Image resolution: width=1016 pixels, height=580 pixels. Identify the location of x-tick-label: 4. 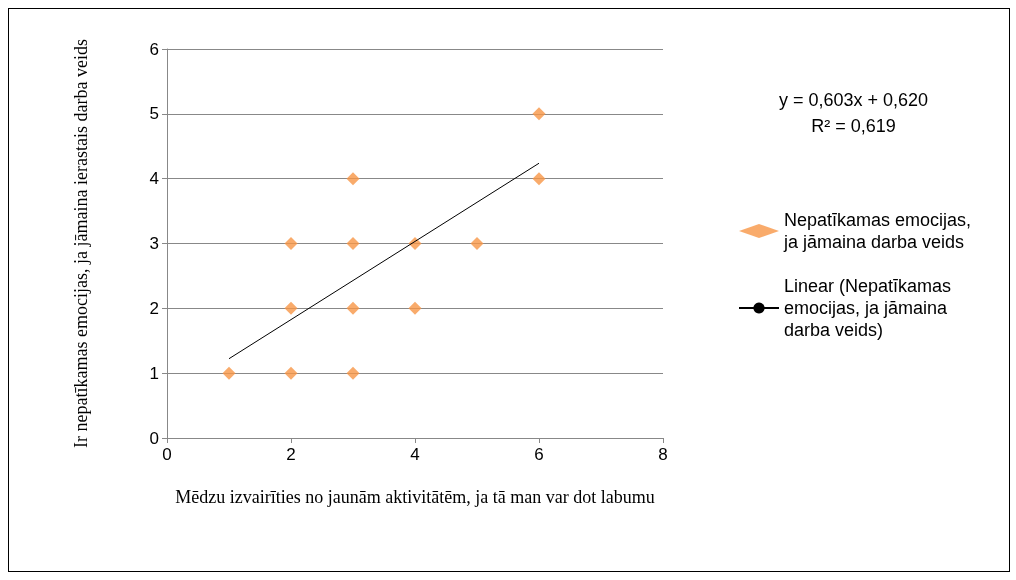
(415, 454).